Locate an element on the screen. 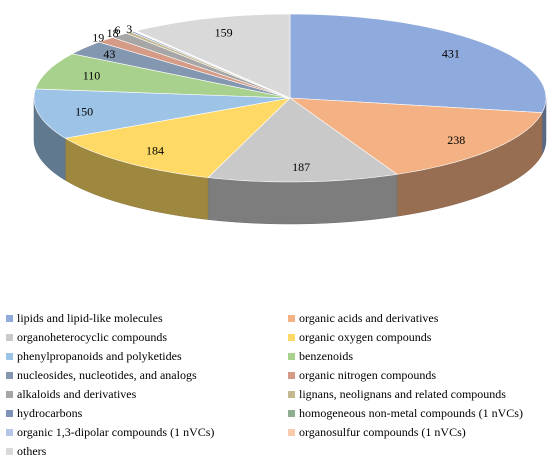  legend-item: homogeneous non-metal compounds (1 nVCs) is located at coordinates (405, 413).